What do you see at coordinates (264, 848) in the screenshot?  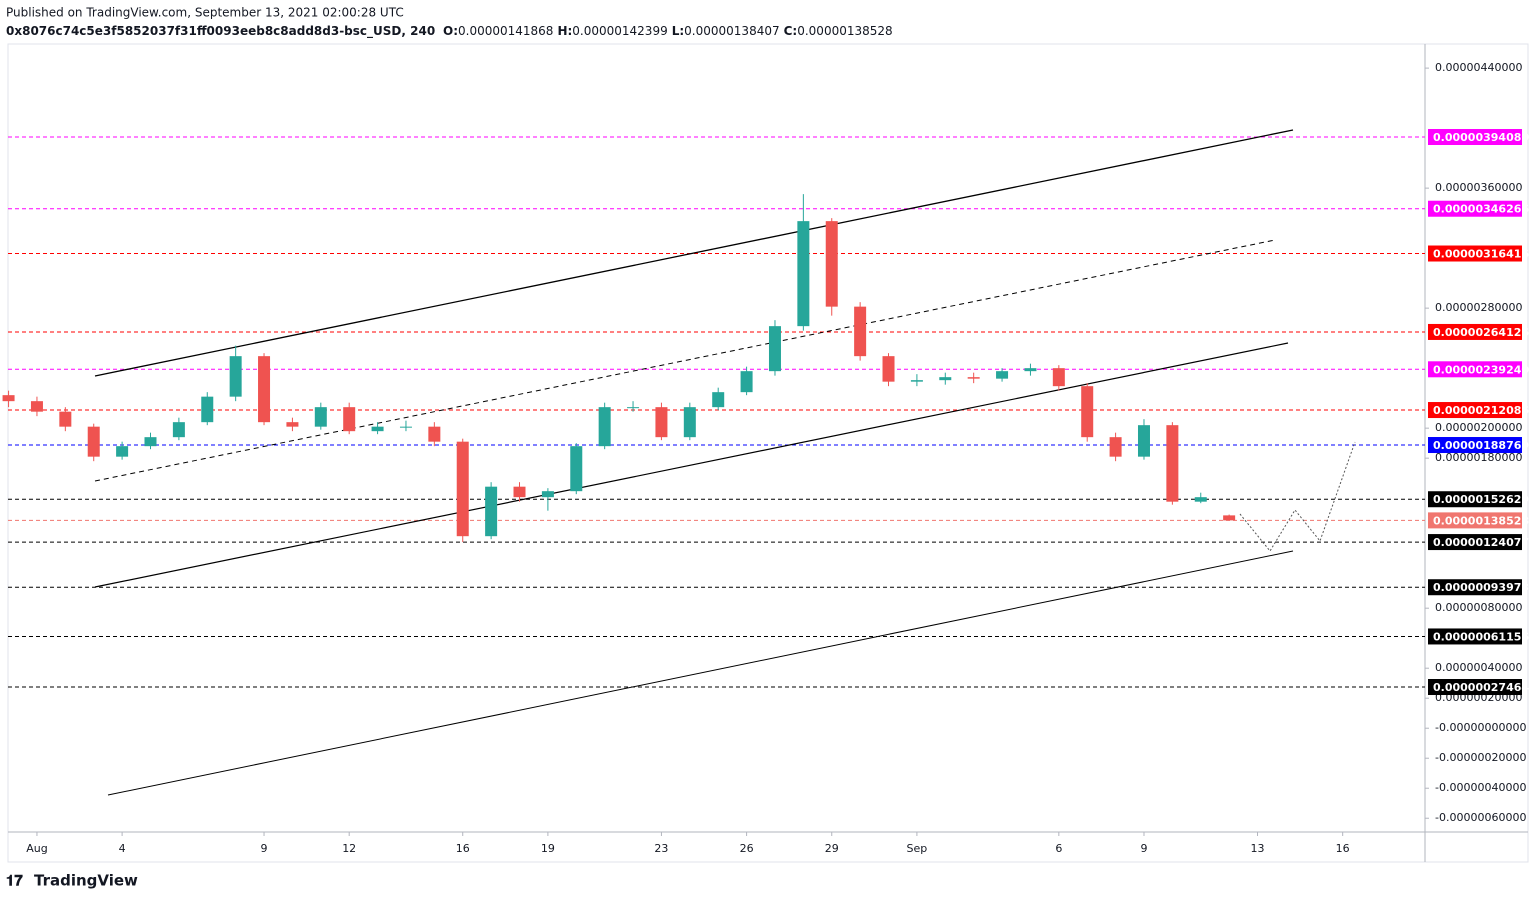 I see `x-tick-label: 9` at bounding box center [264, 848].